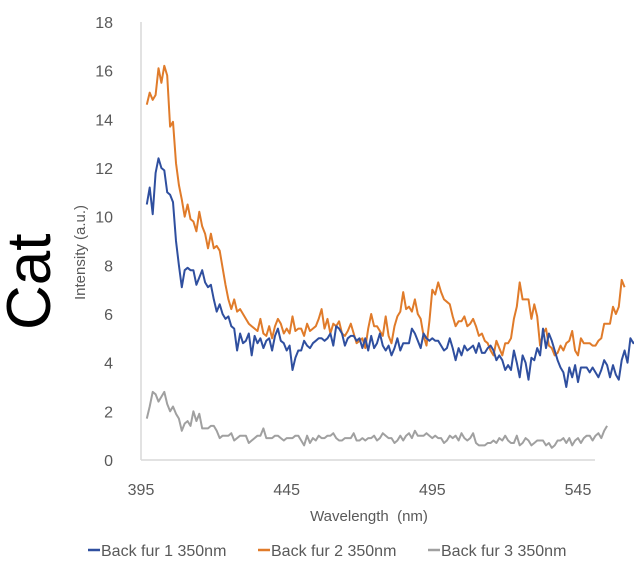 The image size is (634, 568). Describe the element at coordinates (104, 169) in the screenshot. I see `y-tick-label: 12` at that location.